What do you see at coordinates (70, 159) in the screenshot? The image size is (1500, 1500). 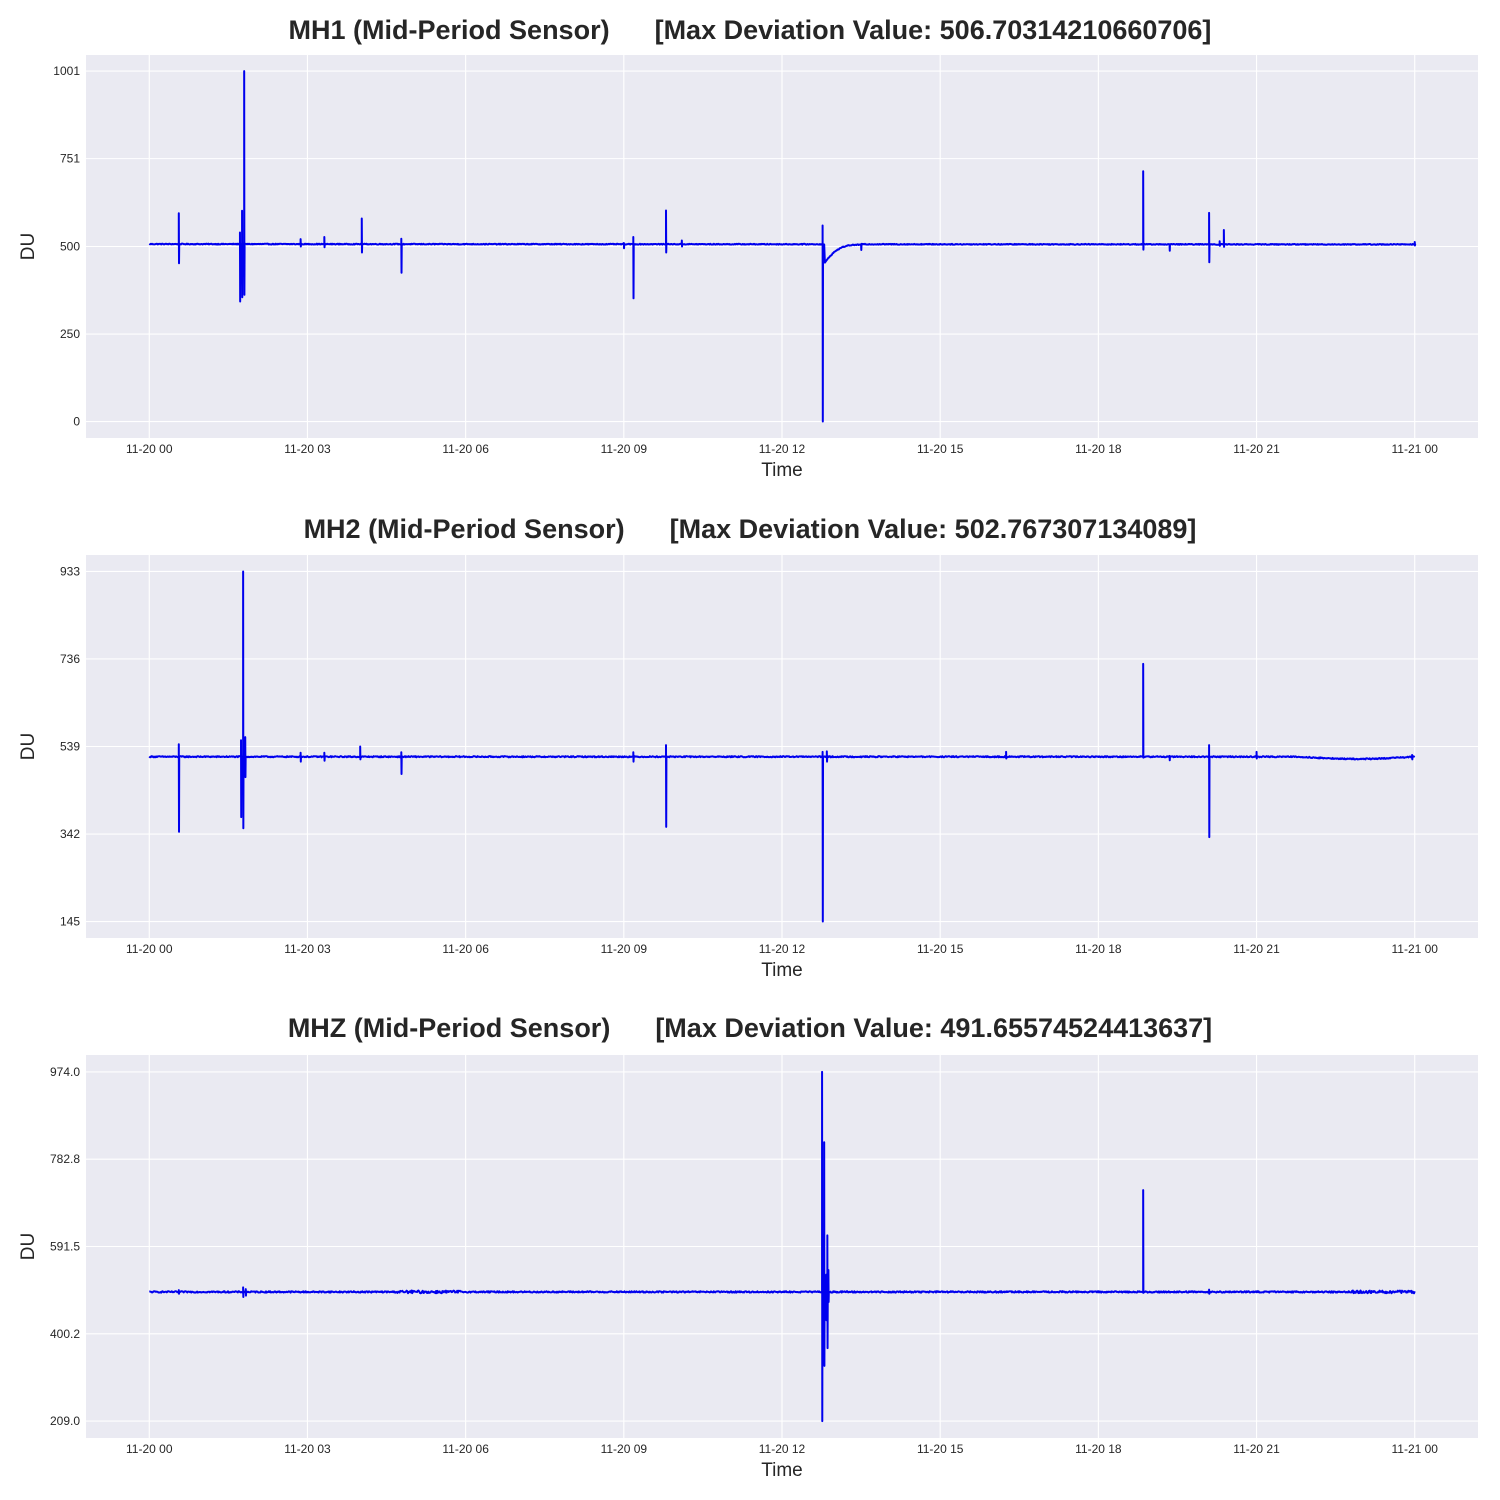 I see `y-tick-label: 751` at bounding box center [70, 159].